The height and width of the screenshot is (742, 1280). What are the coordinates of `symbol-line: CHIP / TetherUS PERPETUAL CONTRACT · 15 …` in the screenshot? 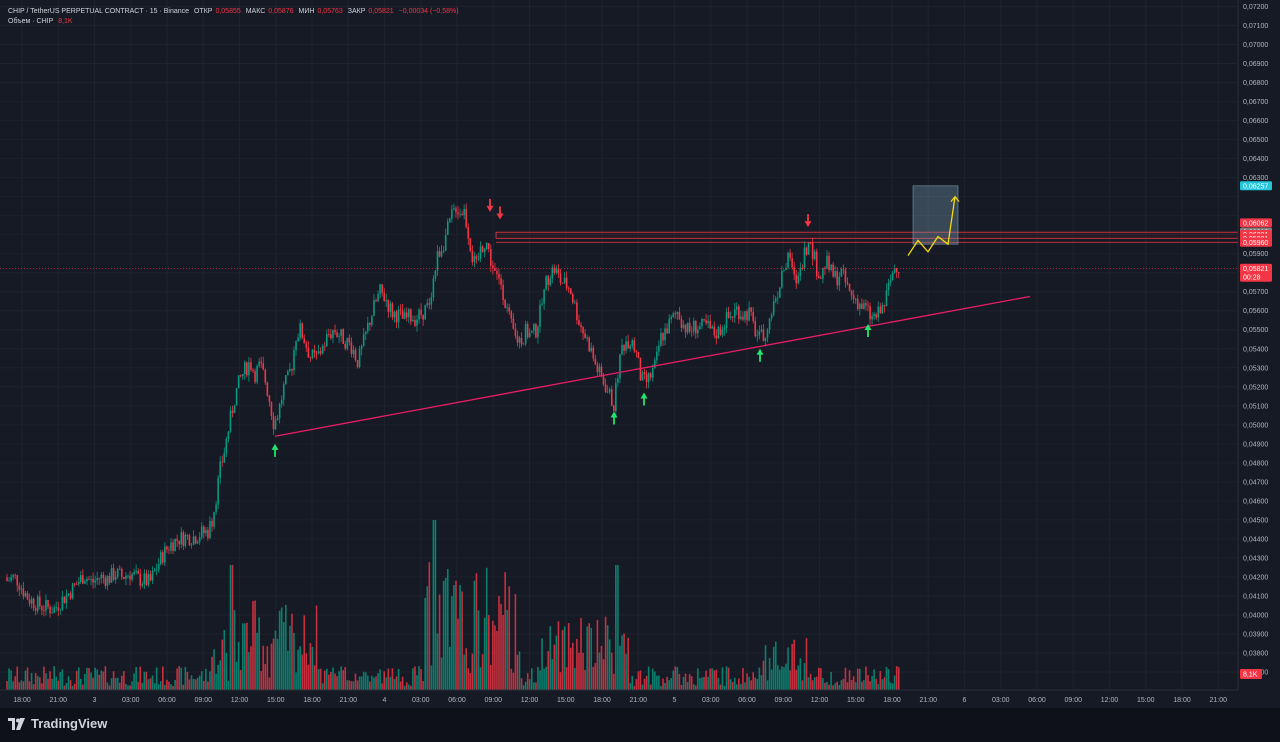 It's located at (99, 11).